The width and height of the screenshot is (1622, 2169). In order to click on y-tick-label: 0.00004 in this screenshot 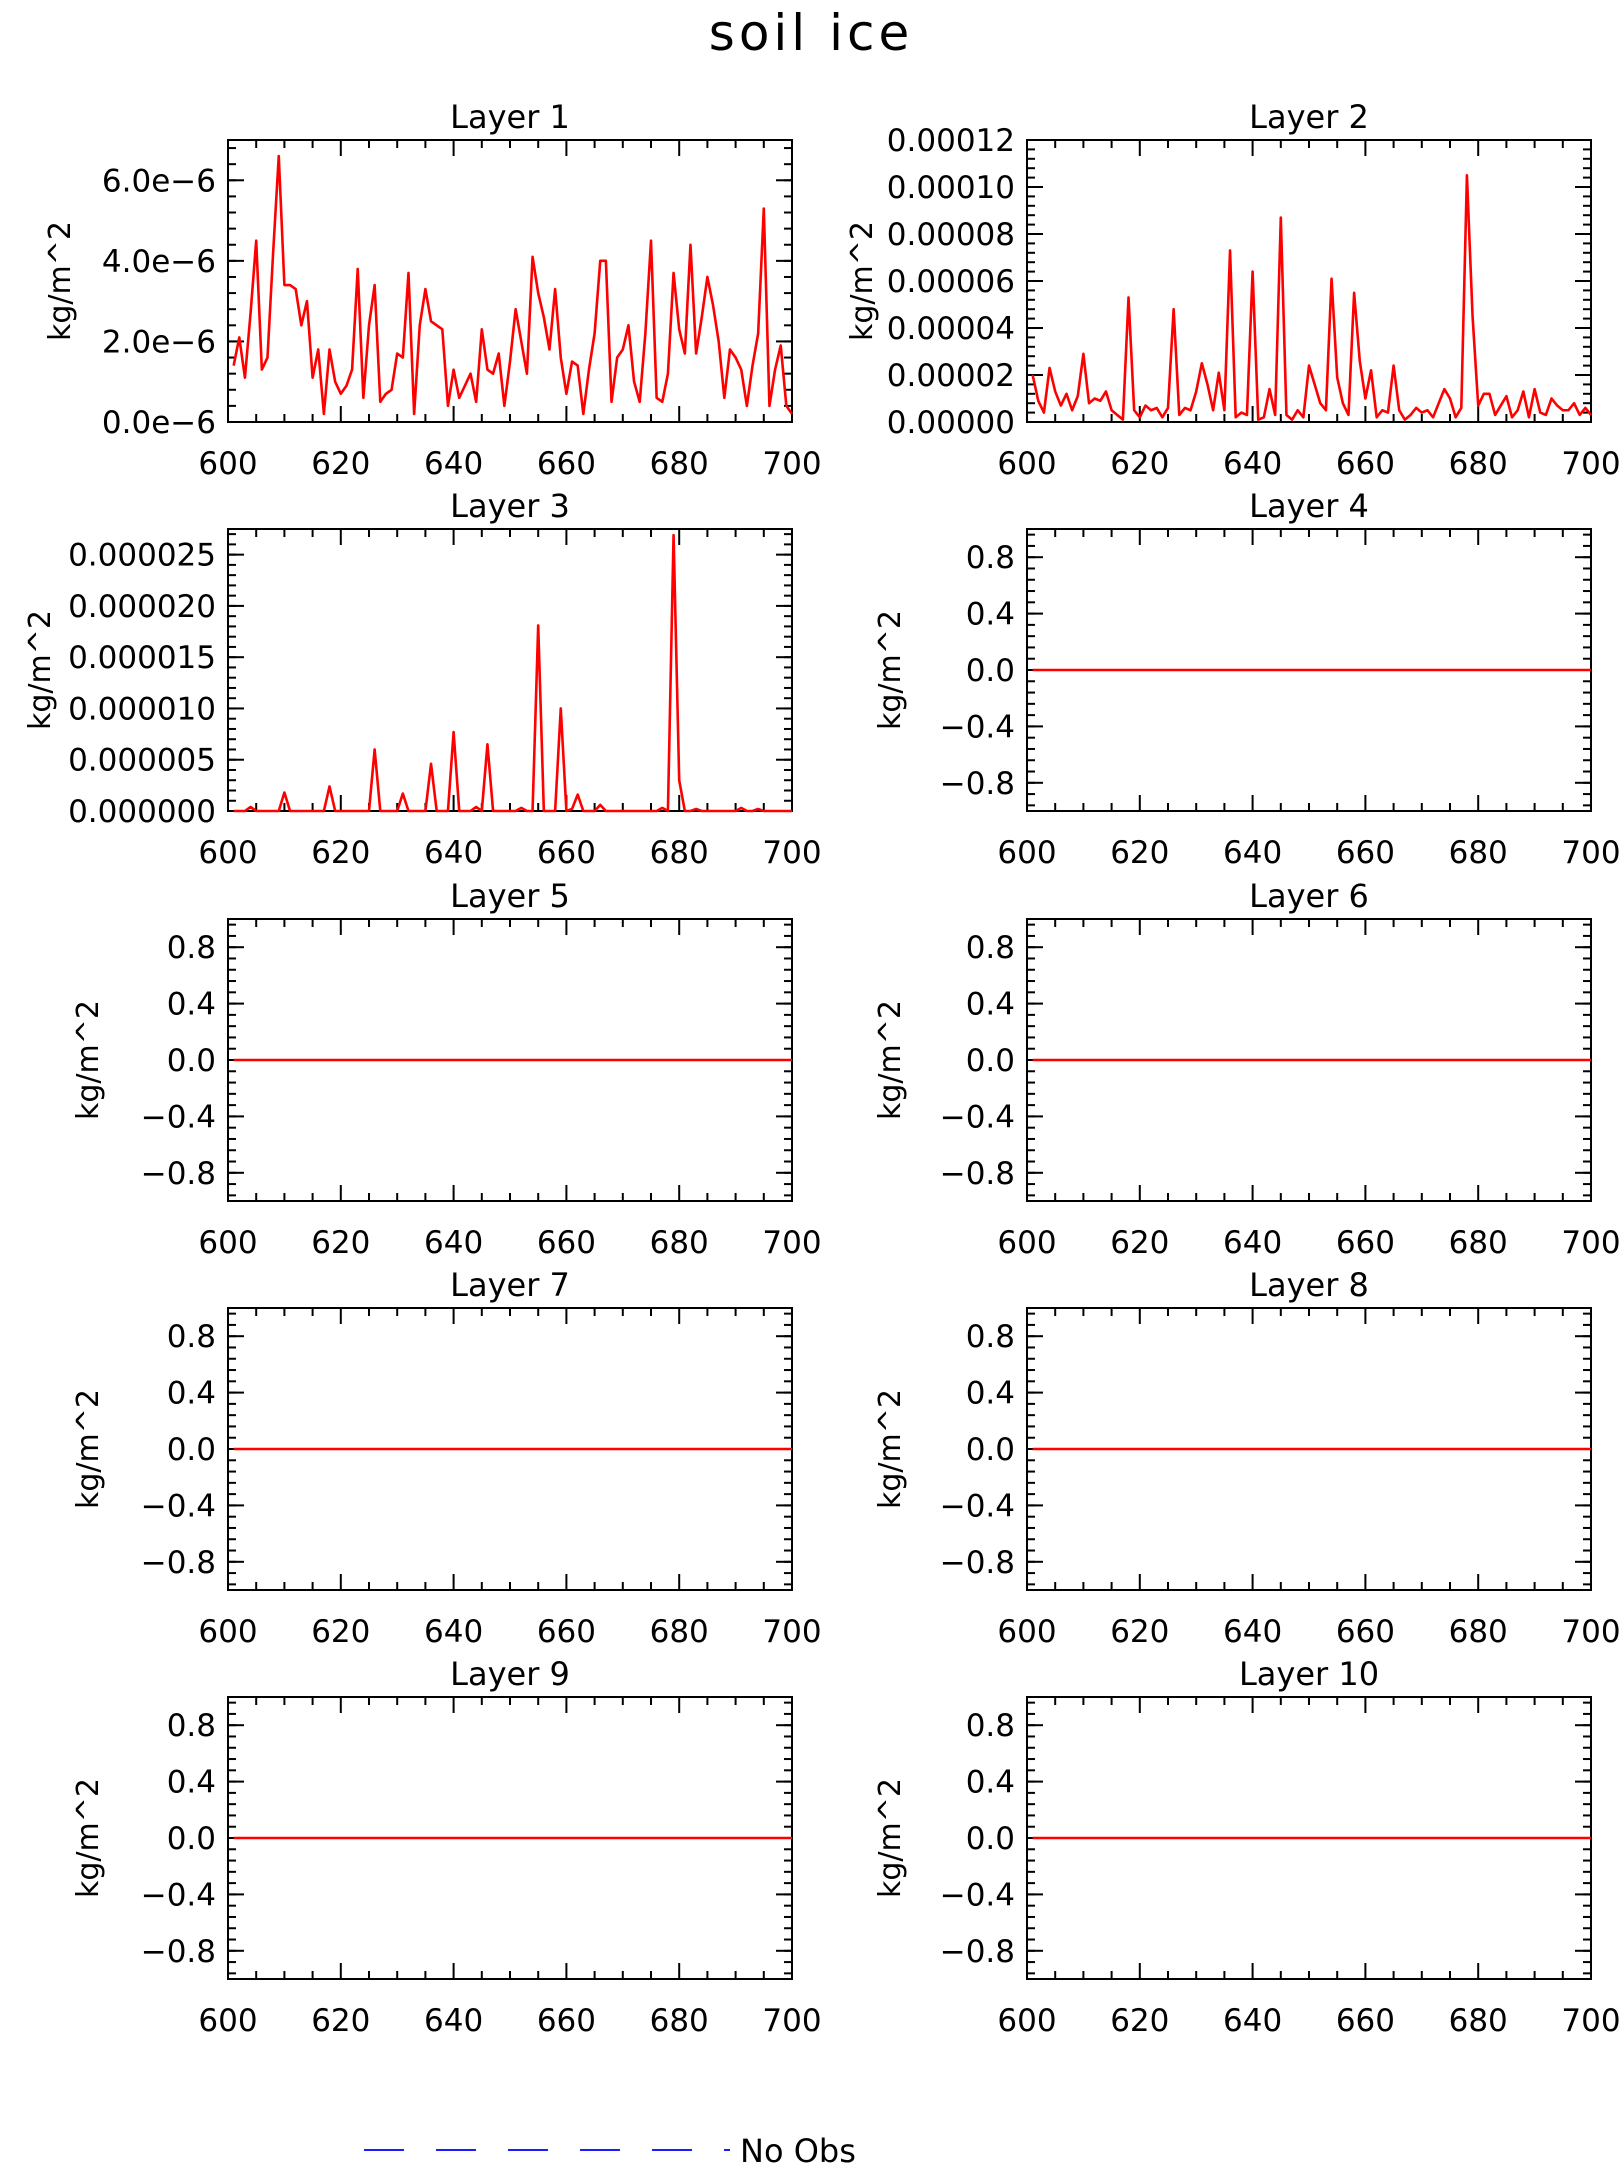, I will do `click(951, 329)`.